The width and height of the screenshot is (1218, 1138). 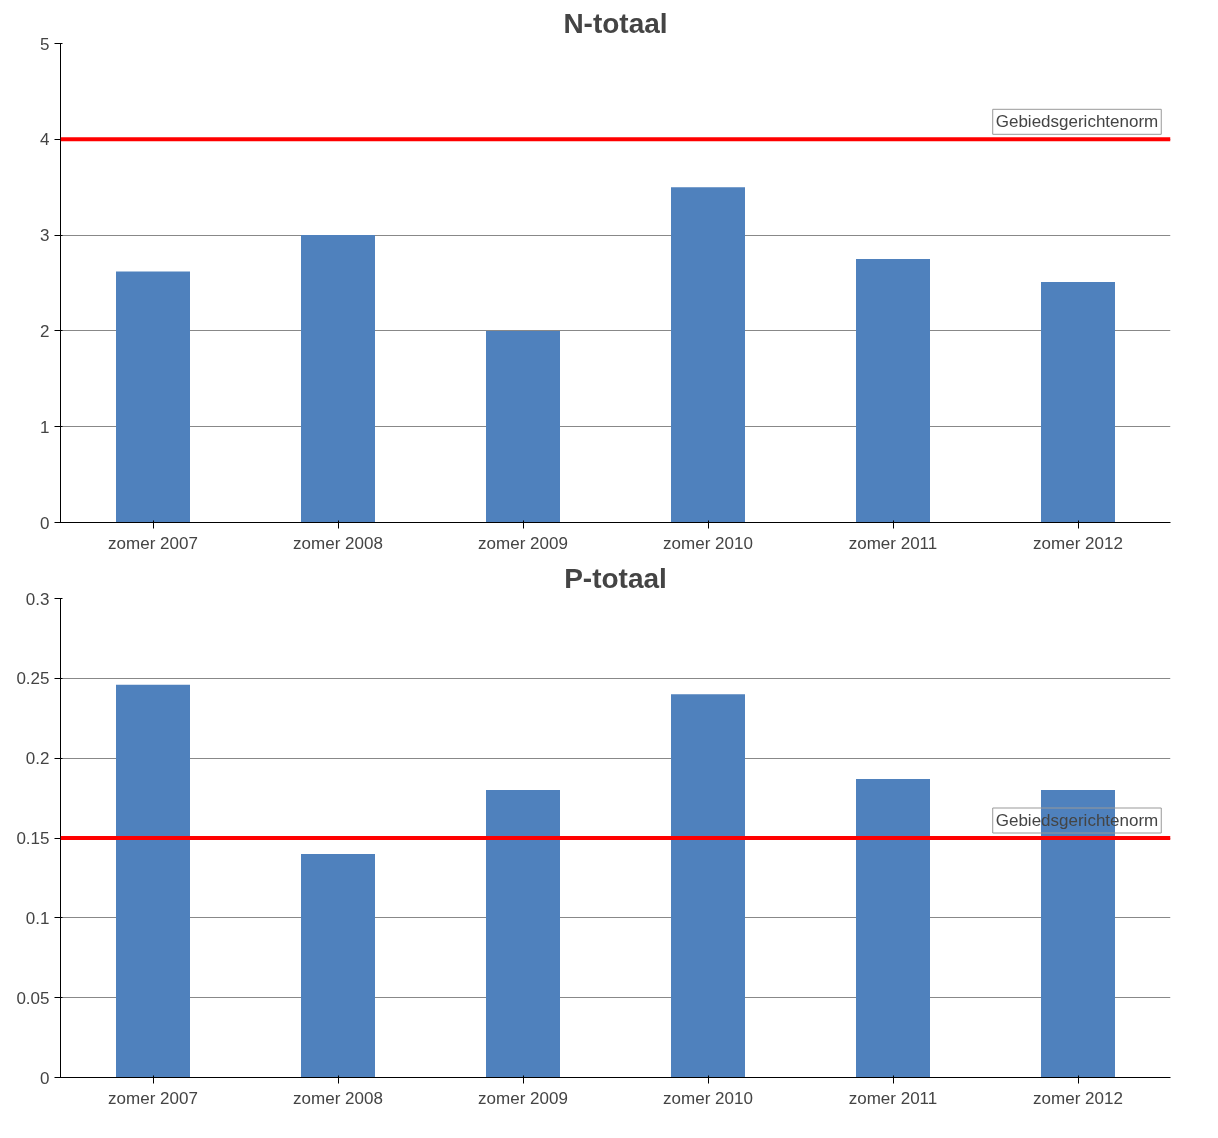 What do you see at coordinates (37, 918) in the screenshot?
I see `y-tick-label: 0.1` at bounding box center [37, 918].